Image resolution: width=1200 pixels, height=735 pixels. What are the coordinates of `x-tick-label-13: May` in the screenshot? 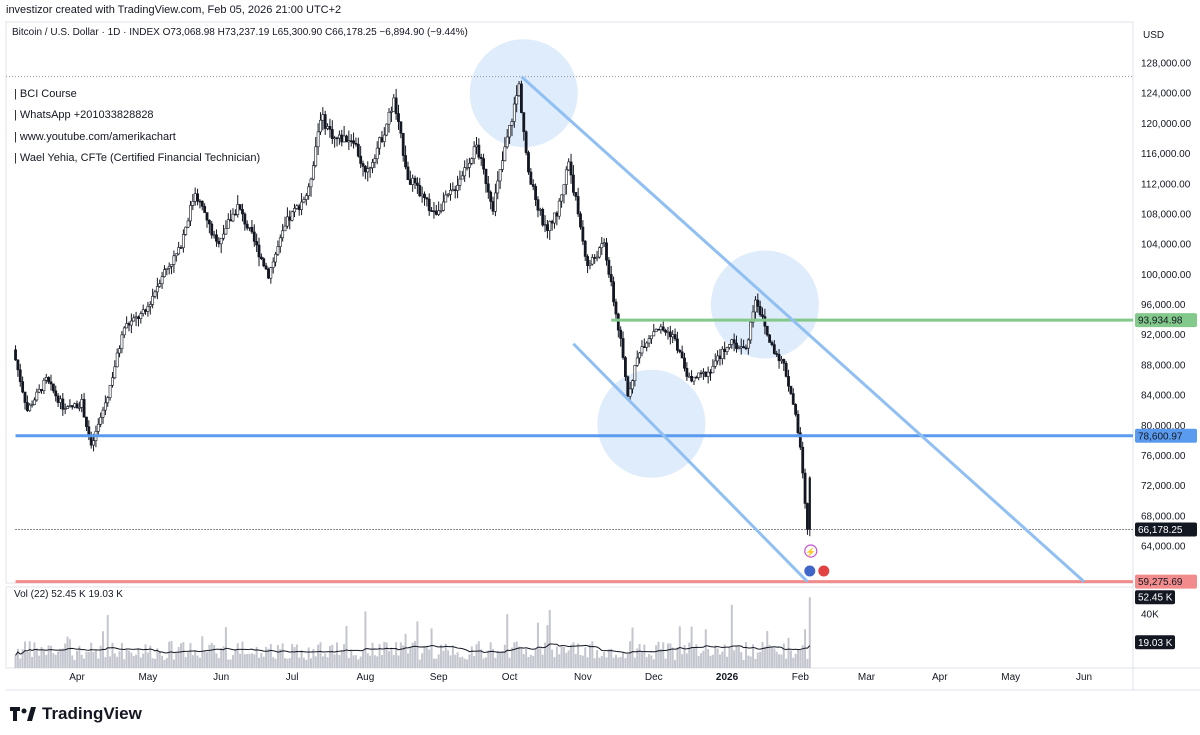 It's located at (1010, 677).